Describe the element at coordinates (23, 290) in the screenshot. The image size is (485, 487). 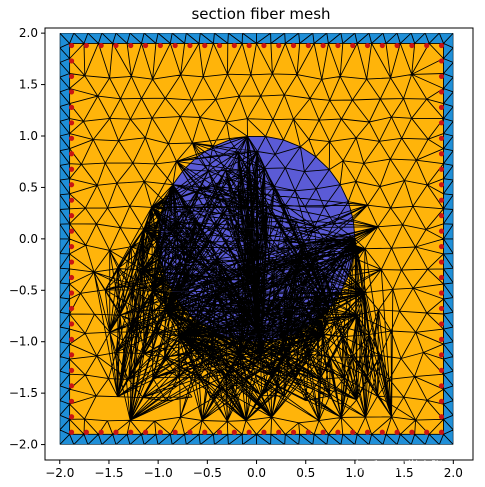
I see `y-tick-label: −0.5` at that location.